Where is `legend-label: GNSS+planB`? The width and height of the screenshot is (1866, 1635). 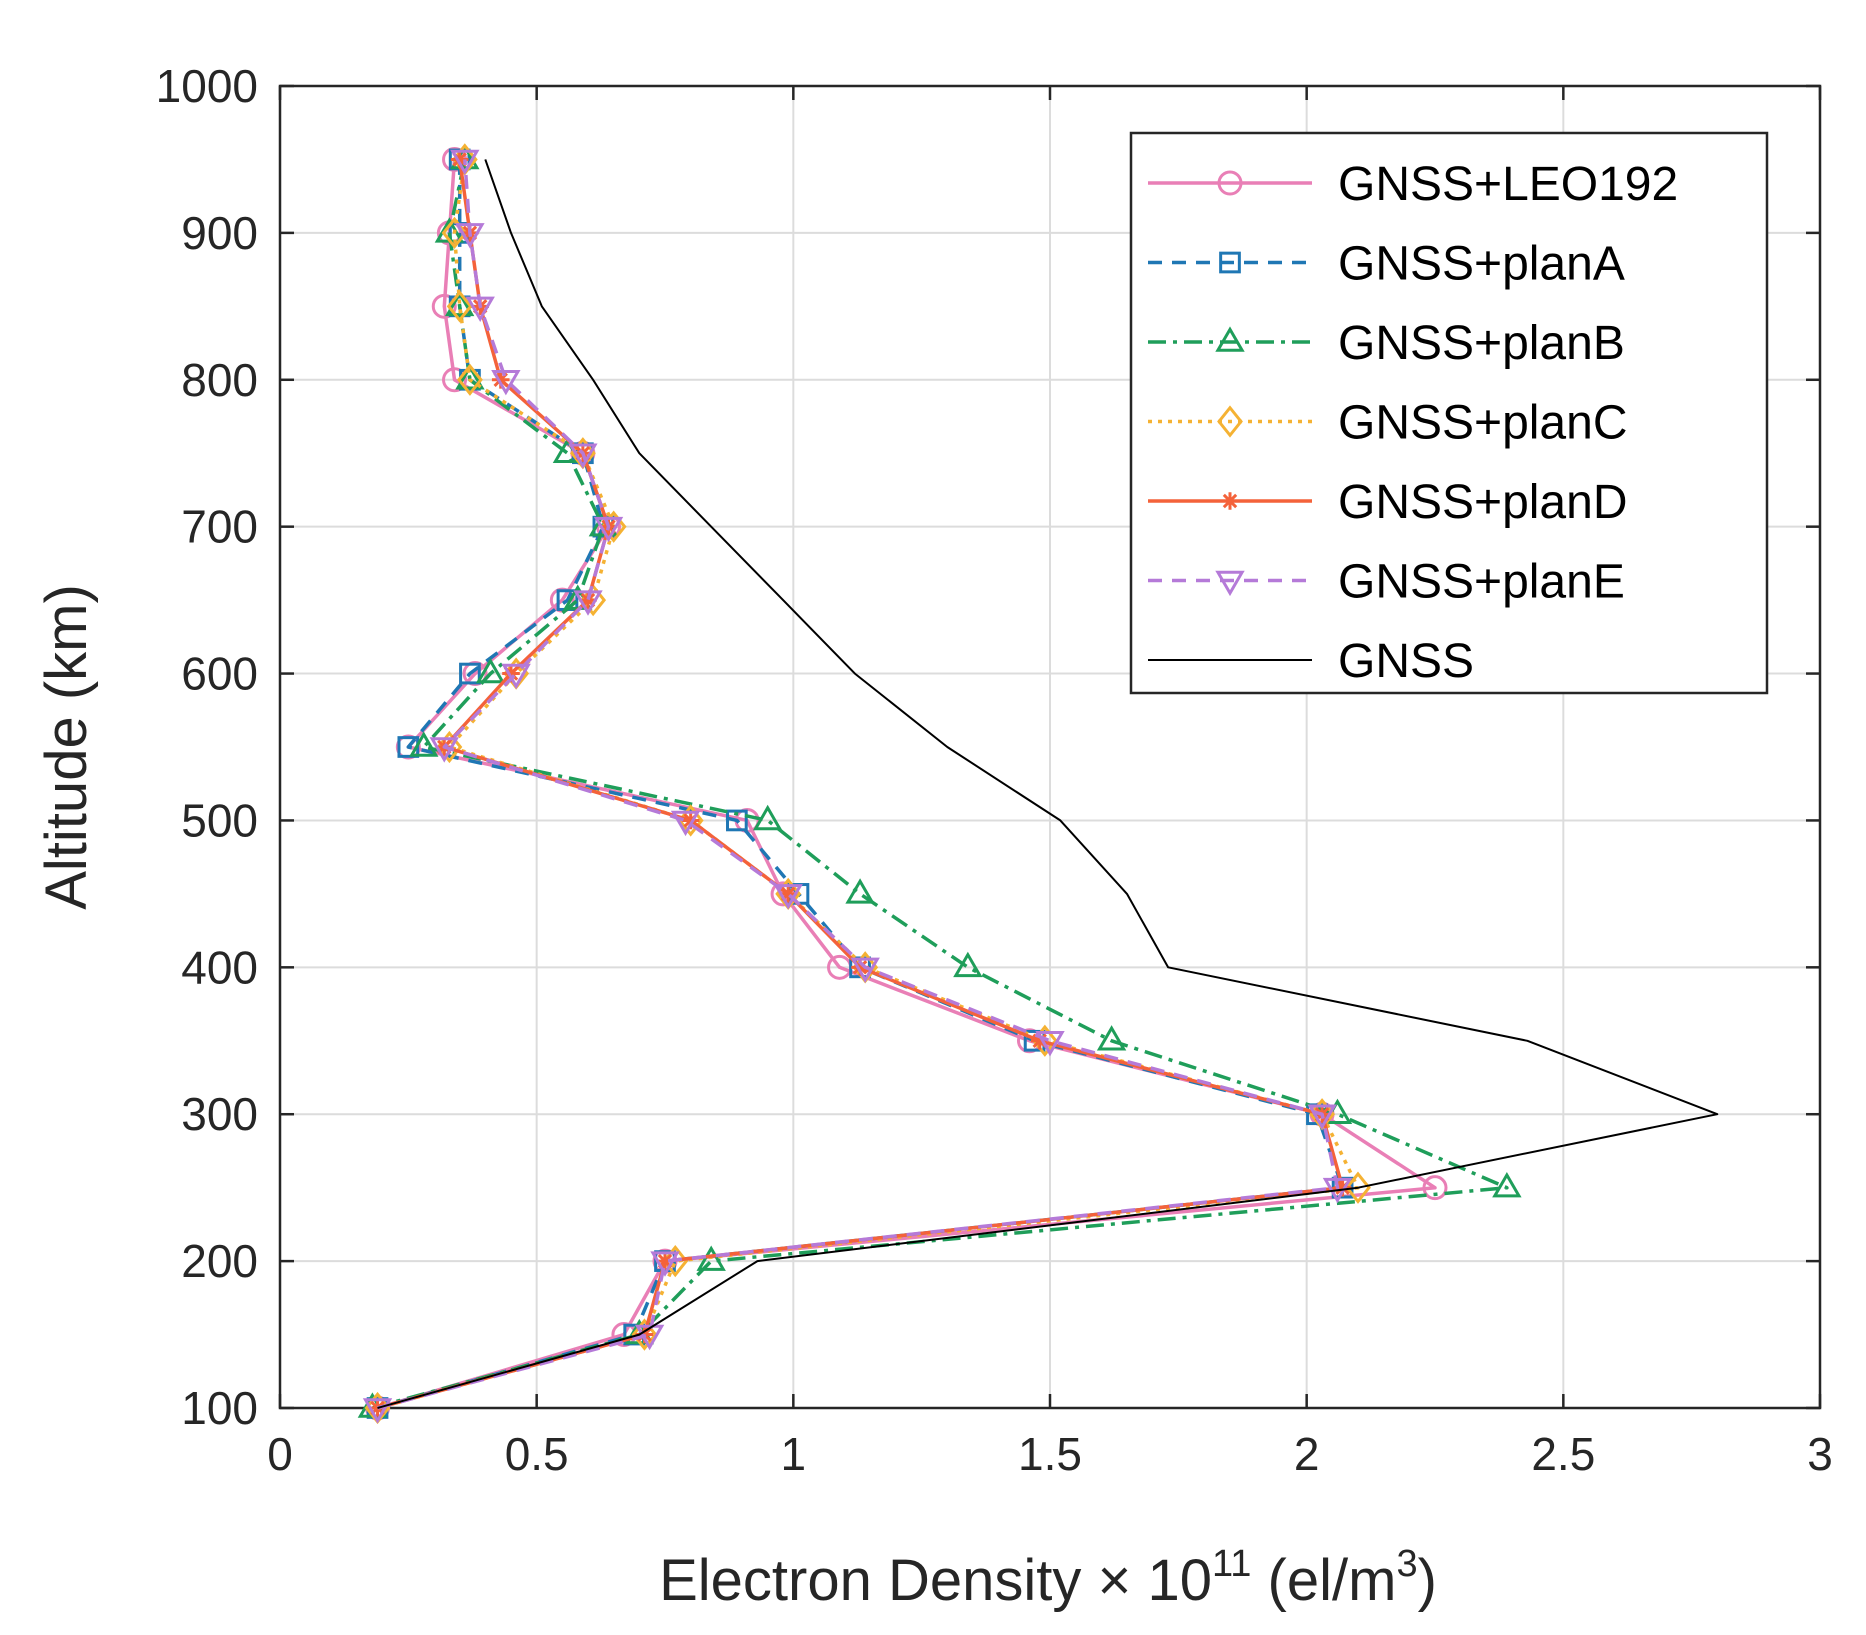 legend-label: GNSS+planB is located at coordinates (1481, 343).